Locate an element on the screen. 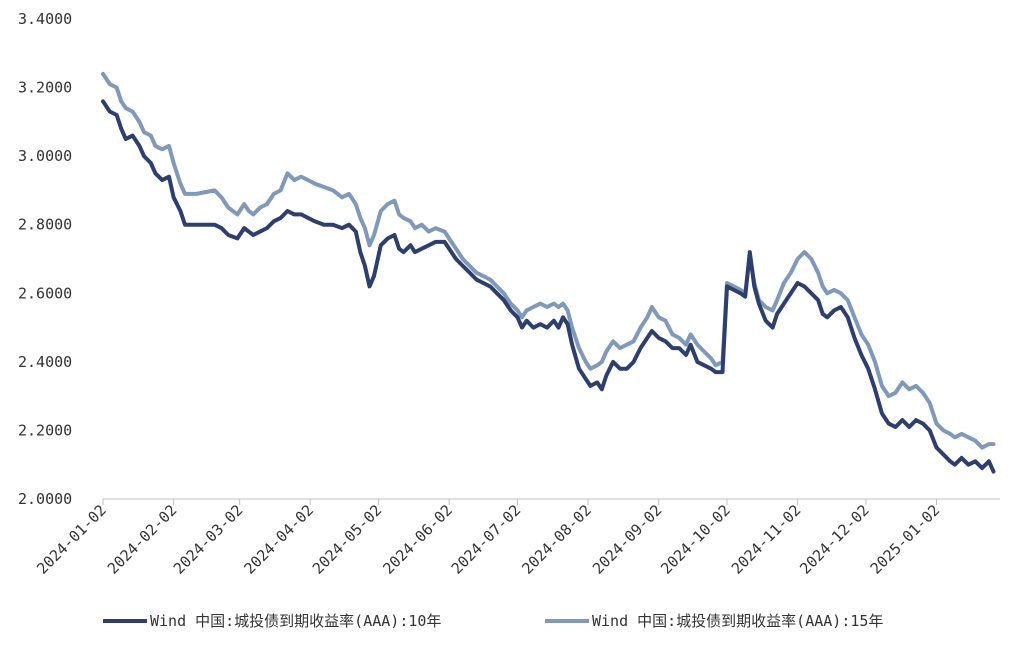 This screenshot has width=1011, height=646. x-tick-label: 2024-03-02 is located at coordinates (208, 539).